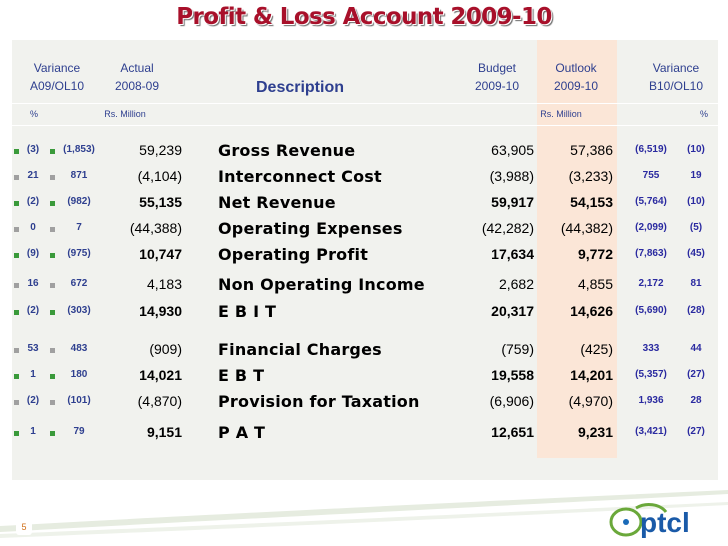 The height and width of the screenshot is (546, 728). I want to click on outlook-value: 9,231, so click(595, 432).